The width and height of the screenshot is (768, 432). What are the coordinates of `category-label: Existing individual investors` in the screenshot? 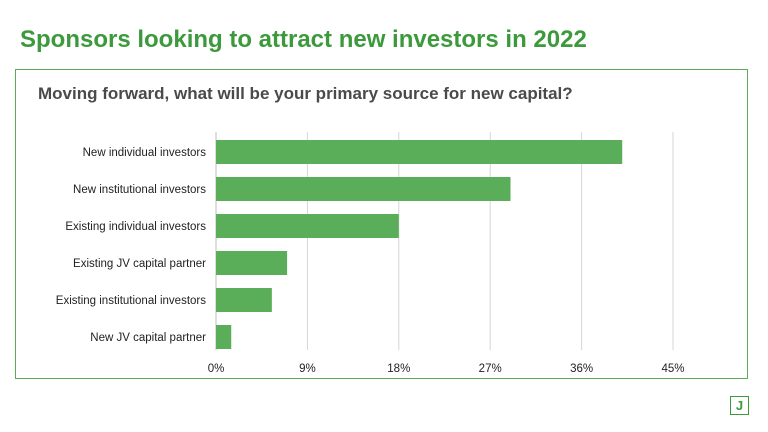 It's located at (135, 227).